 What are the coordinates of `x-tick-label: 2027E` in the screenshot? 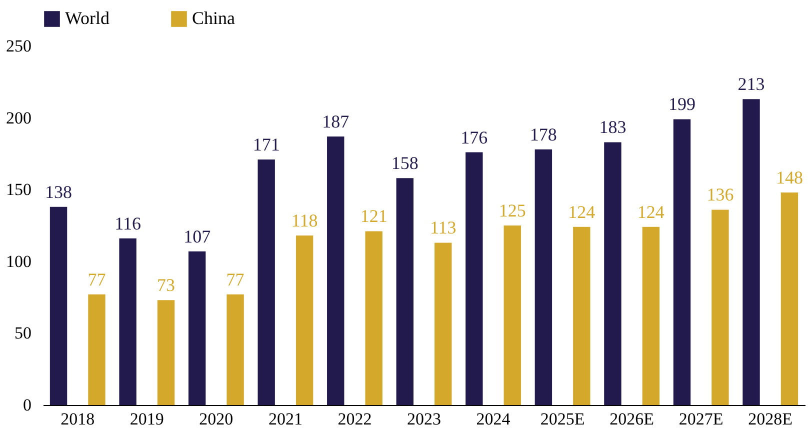 It's located at (701, 419).